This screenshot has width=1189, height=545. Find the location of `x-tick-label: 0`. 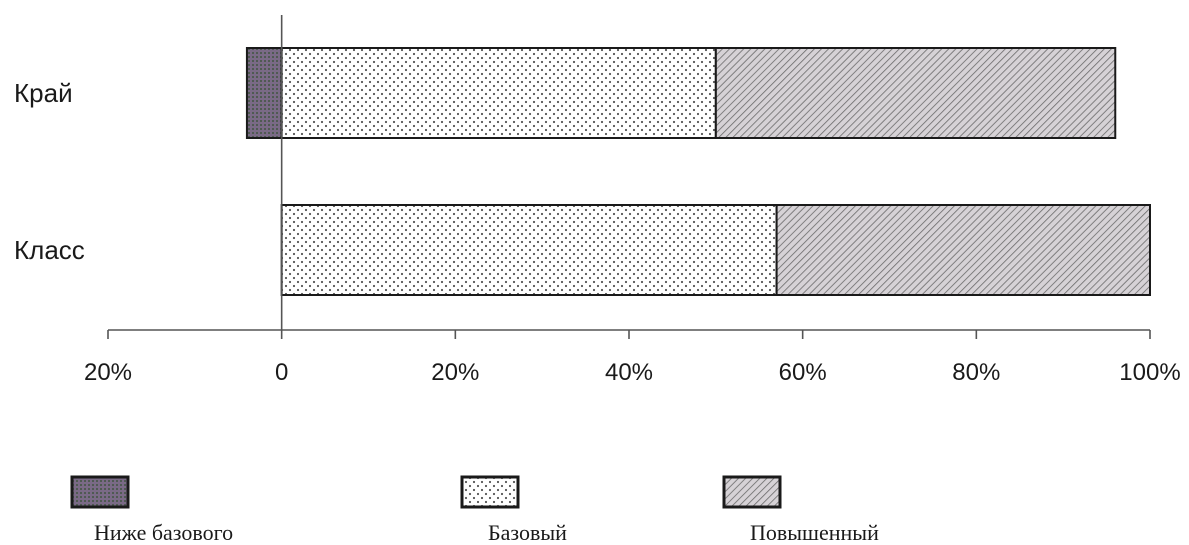

x-tick-label: 0 is located at coordinates (281, 372).